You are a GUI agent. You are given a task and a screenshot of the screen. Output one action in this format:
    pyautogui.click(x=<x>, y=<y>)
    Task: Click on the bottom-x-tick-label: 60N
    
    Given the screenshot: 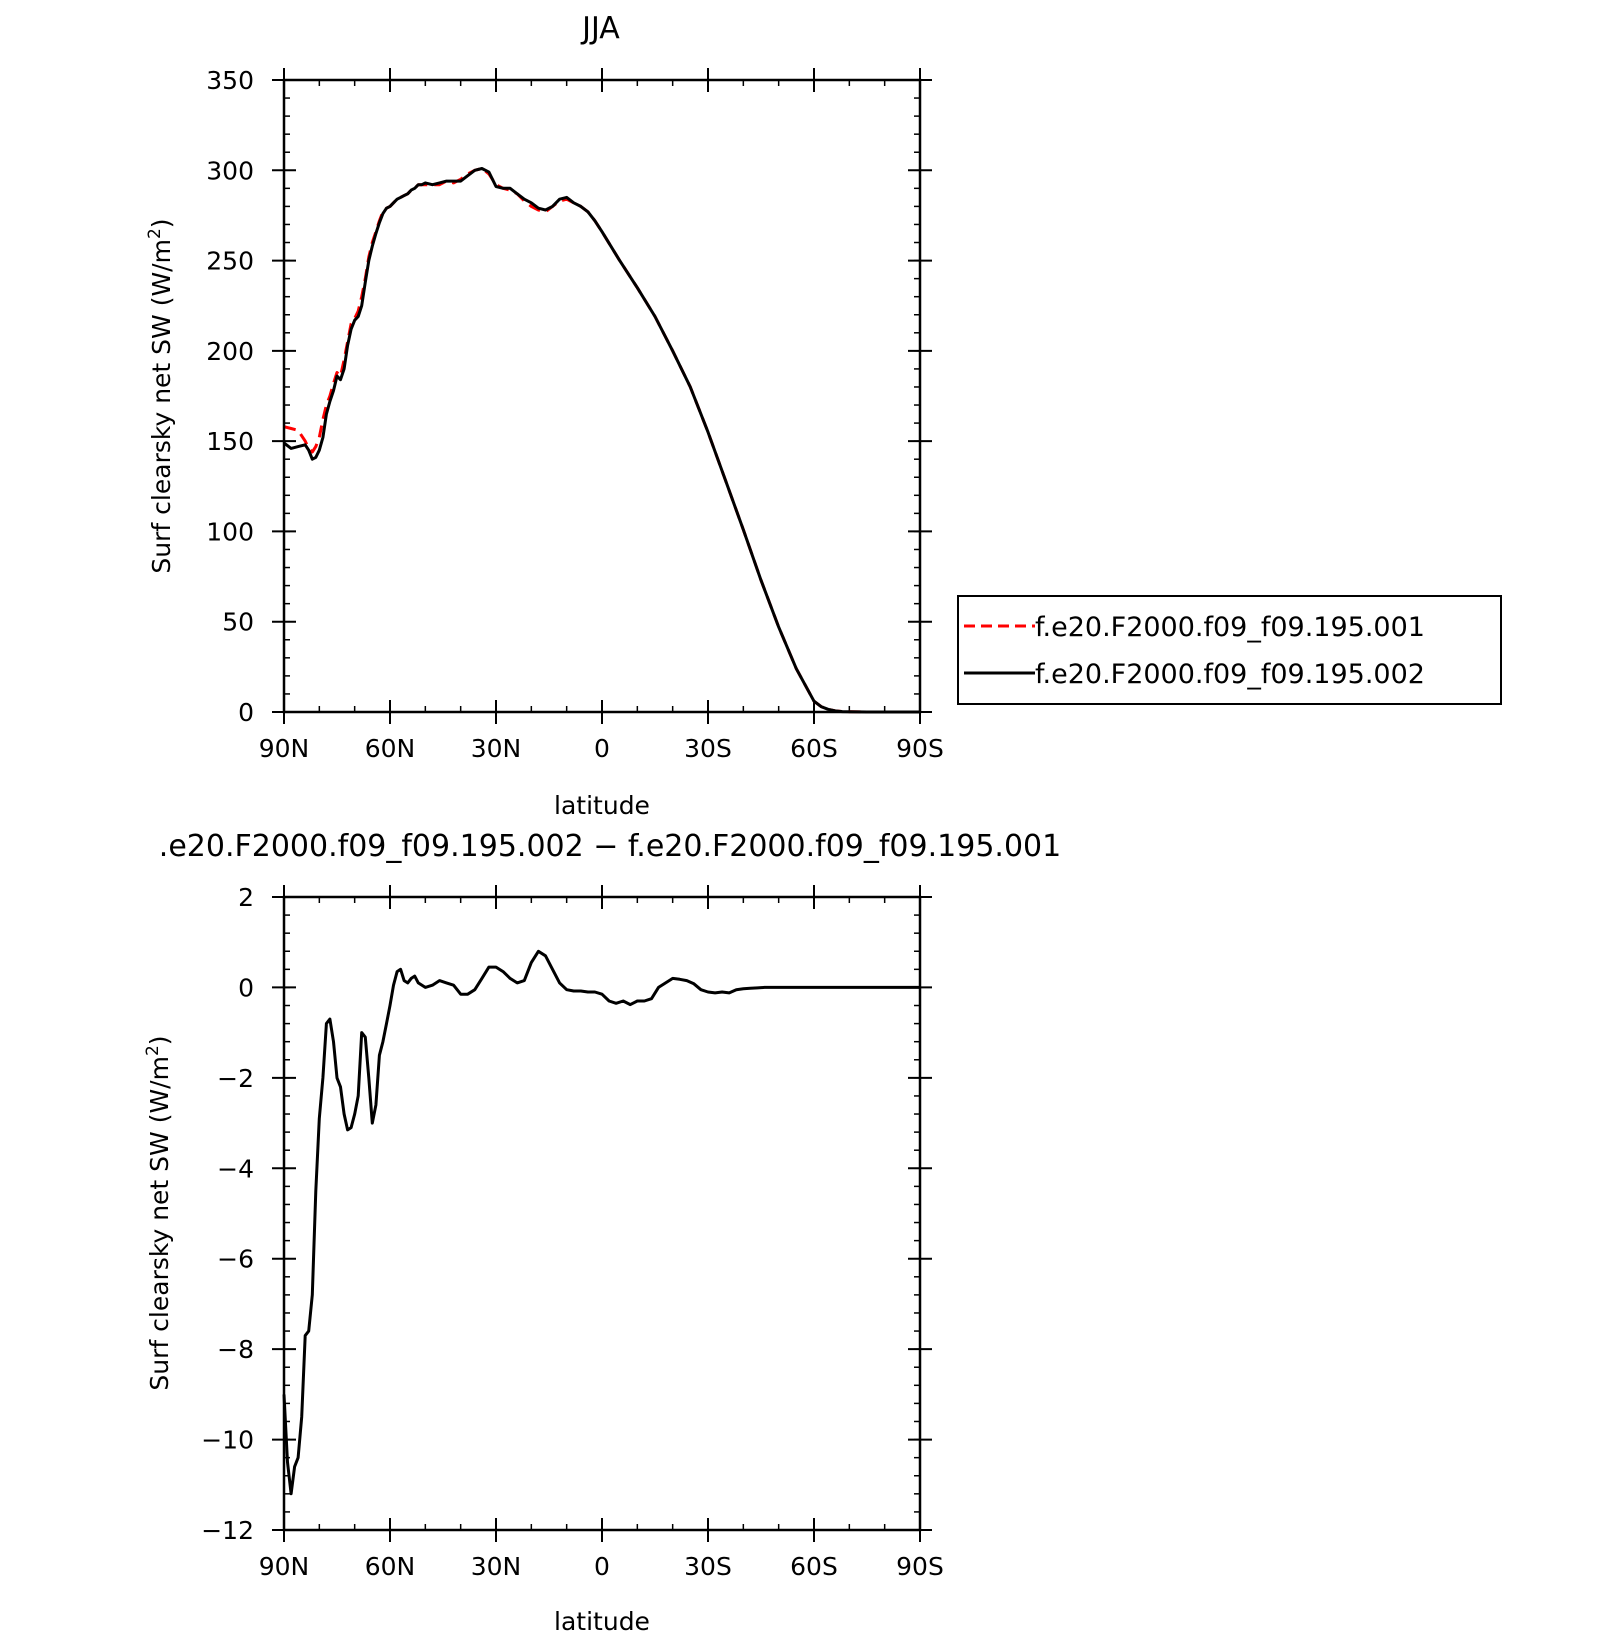 What is the action you would take?
    pyautogui.click(x=390, y=1566)
    